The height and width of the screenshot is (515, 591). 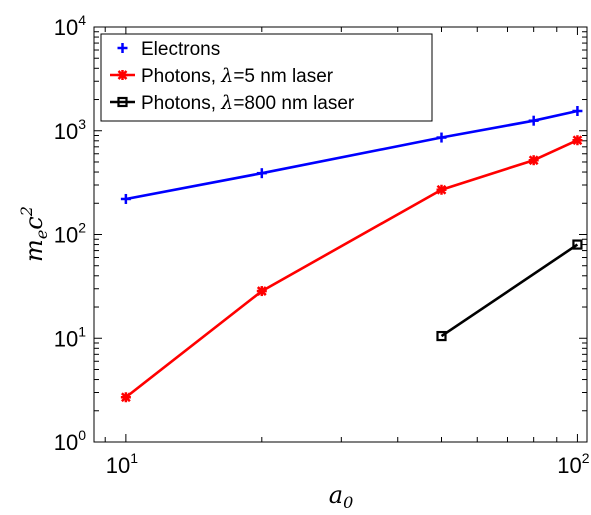 I want to click on x-tick-label: 10², so click(x=573, y=464).